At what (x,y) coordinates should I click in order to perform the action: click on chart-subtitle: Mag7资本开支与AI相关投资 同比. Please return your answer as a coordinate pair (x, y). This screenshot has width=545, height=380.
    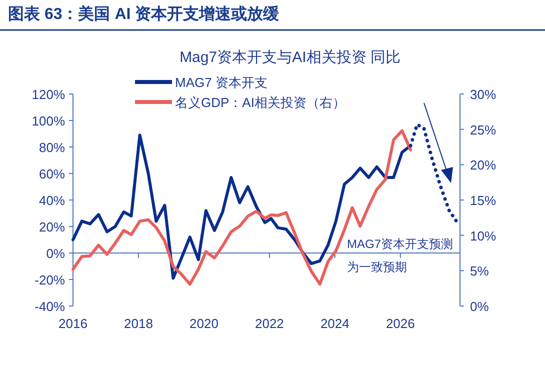
    Looking at the image, I should click on (290, 57).